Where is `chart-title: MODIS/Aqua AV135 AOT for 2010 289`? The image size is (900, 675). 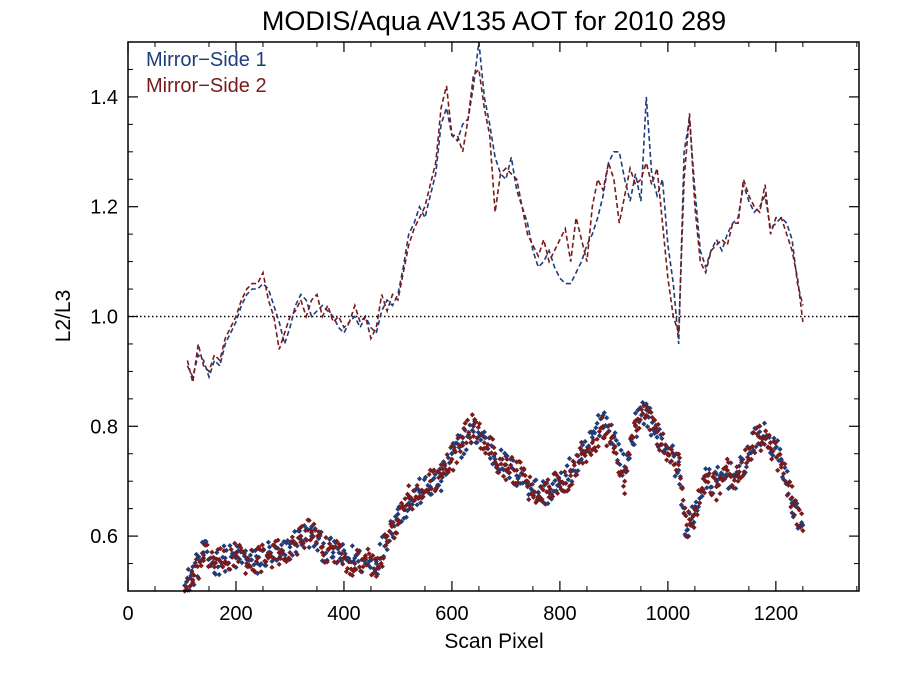 chart-title: MODIS/Aqua AV135 AOT for 2010 289 is located at coordinates (494, 21).